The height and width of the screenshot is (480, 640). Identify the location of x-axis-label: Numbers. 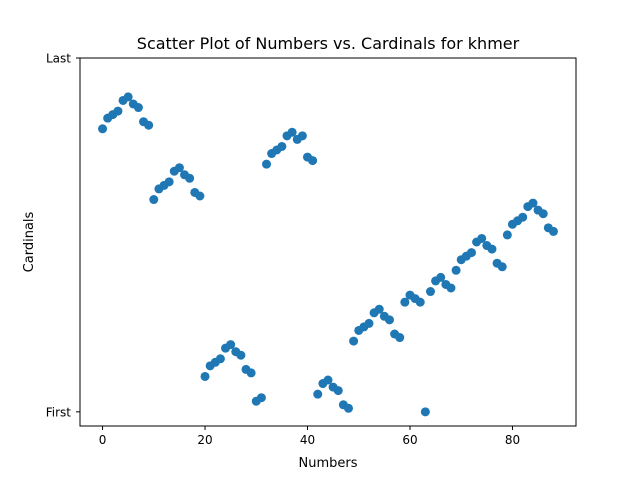
(328, 463).